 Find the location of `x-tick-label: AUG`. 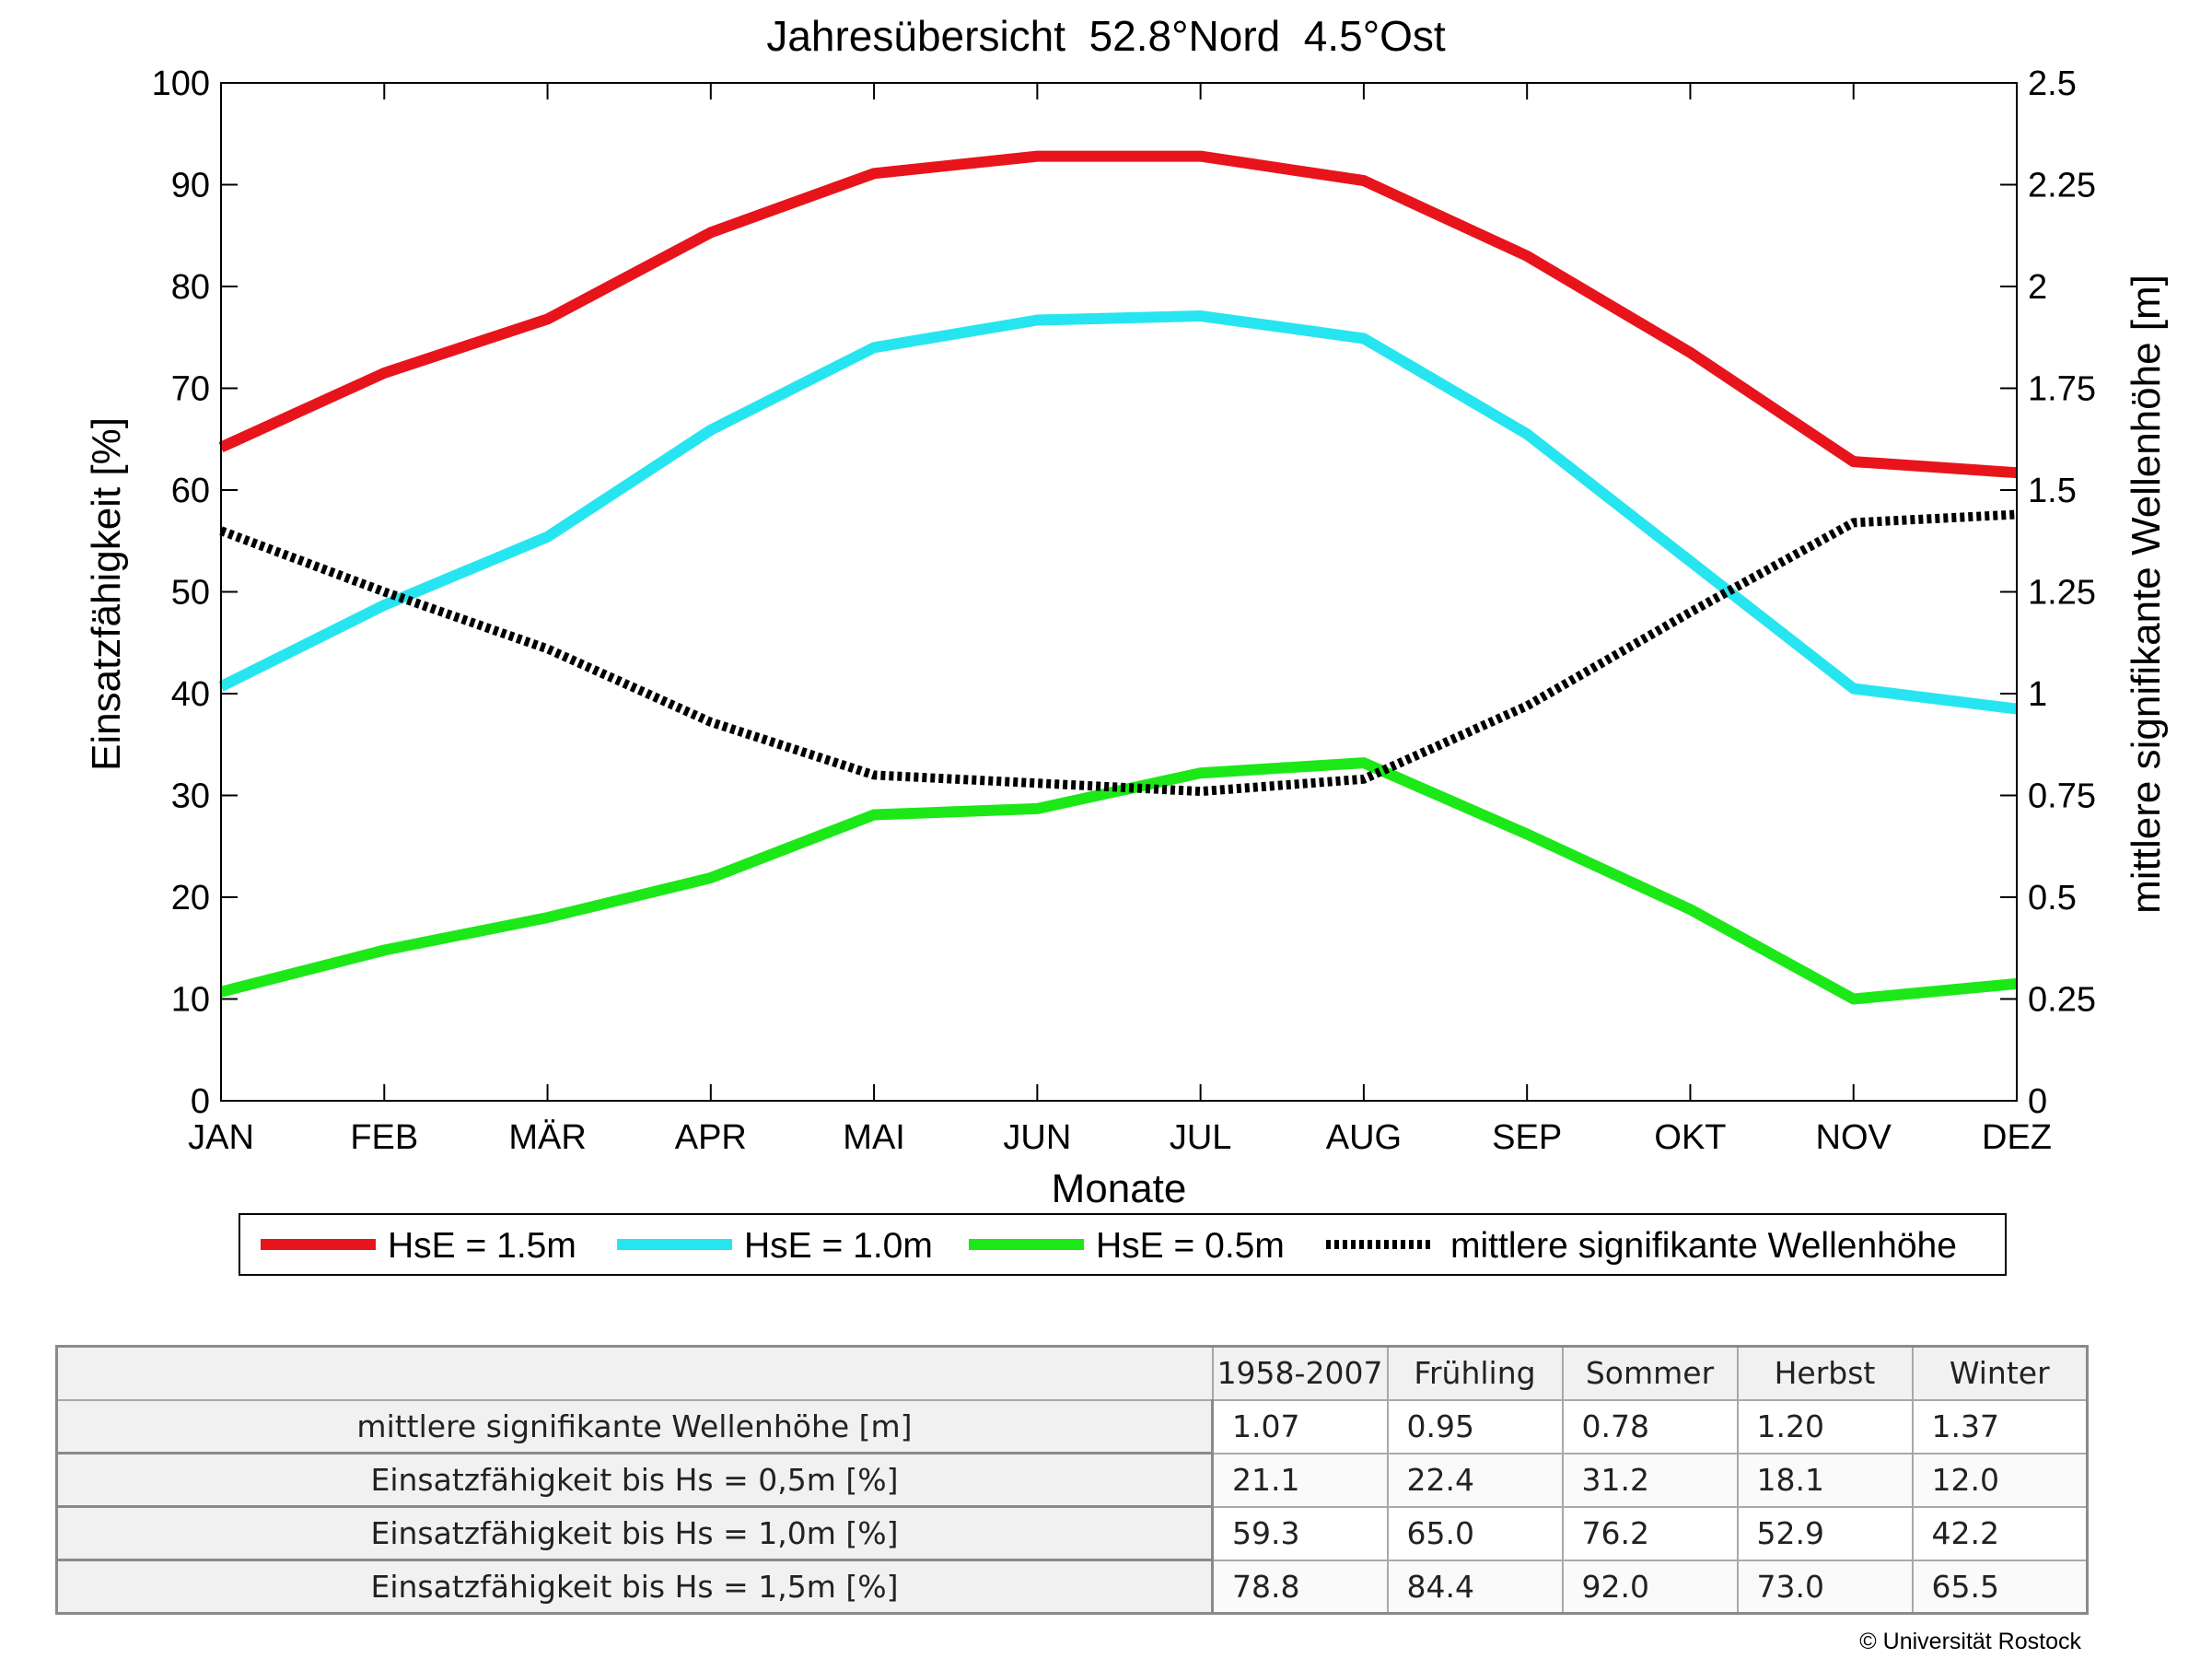

x-tick-label: AUG is located at coordinates (1364, 1137).